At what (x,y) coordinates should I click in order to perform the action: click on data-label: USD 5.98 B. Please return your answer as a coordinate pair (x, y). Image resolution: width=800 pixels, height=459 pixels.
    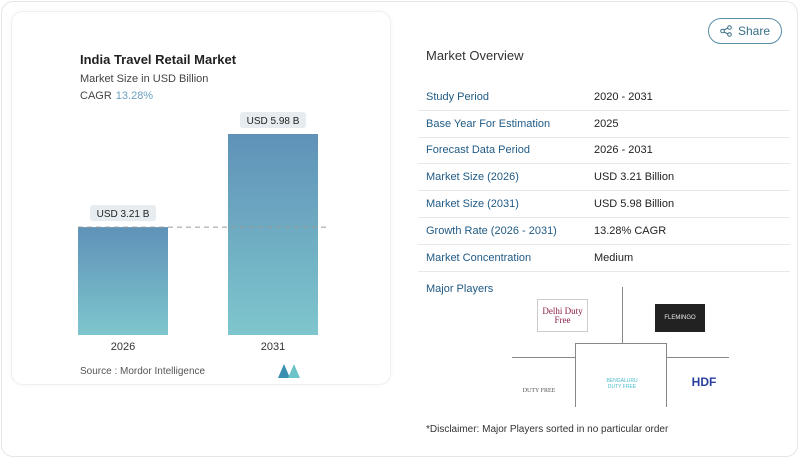
    Looking at the image, I should click on (273, 121).